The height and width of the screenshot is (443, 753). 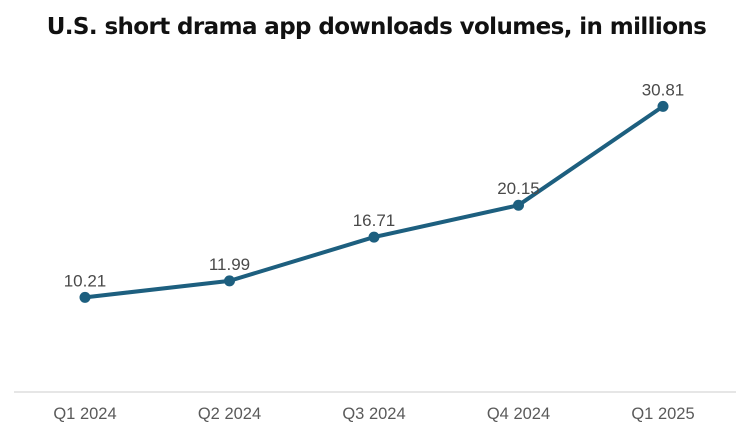 I want to click on x-tick-label: Q2 2024, so click(x=229, y=414).